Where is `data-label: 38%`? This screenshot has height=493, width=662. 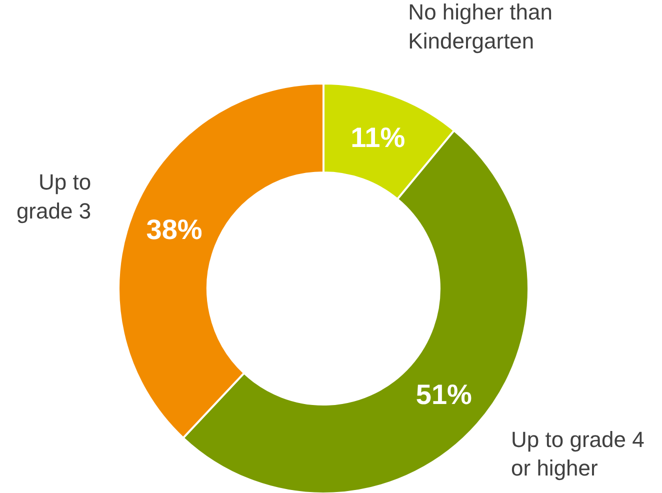 data-label: 38% is located at coordinates (174, 229).